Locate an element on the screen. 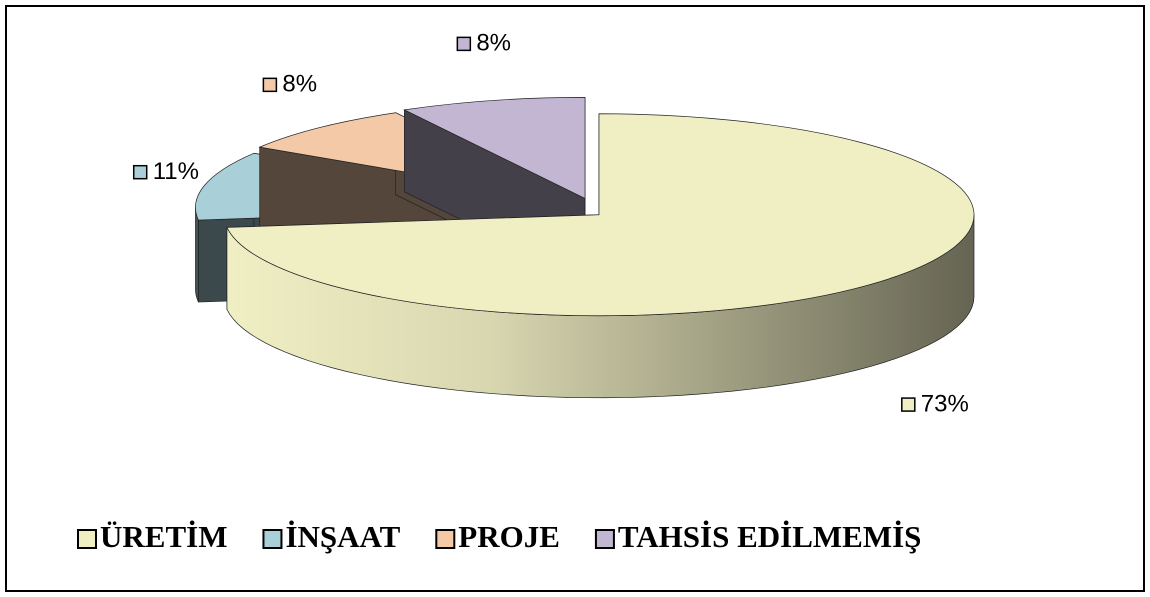 This screenshot has width=1150, height=597. legend-label: İNŞAAT is located at coordinates (342, 536).